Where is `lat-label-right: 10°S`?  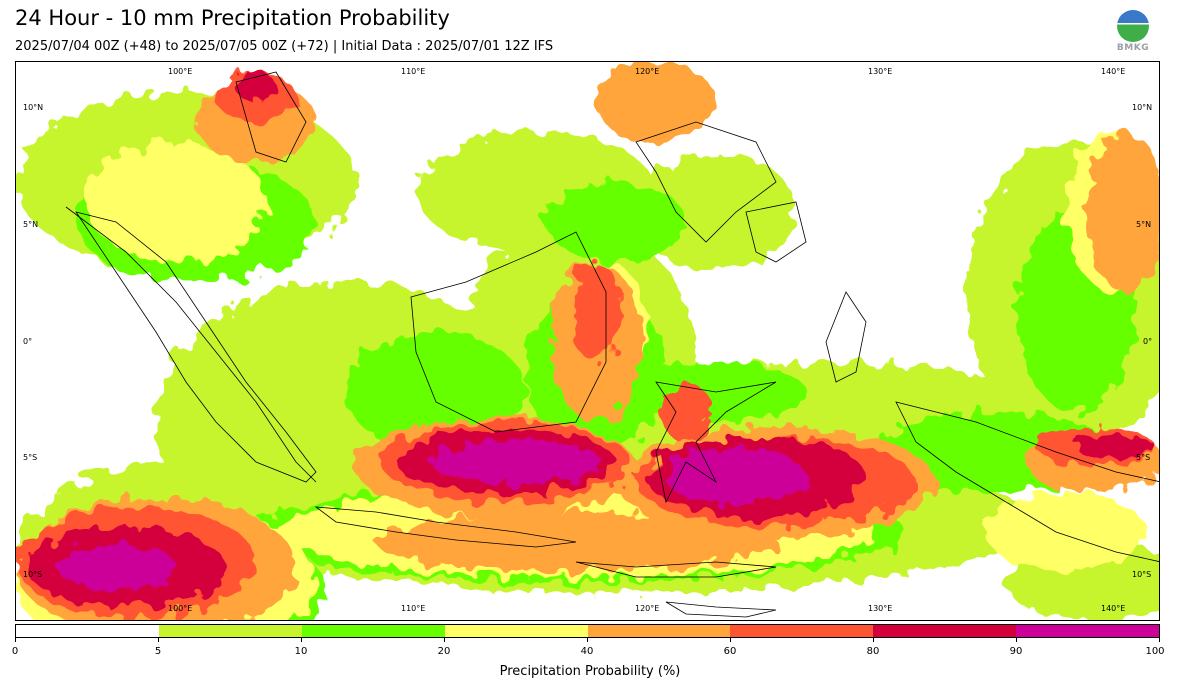 lat-label-right: 10°S is located at coordinates (1142, 574).